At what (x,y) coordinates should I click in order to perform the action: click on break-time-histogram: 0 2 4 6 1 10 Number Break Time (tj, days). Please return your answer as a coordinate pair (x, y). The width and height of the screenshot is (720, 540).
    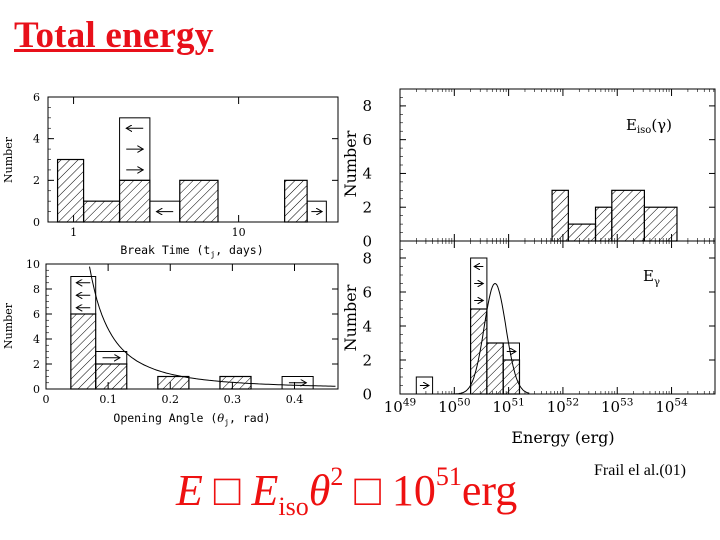
    Looking at the image, I should click on (170, 175).